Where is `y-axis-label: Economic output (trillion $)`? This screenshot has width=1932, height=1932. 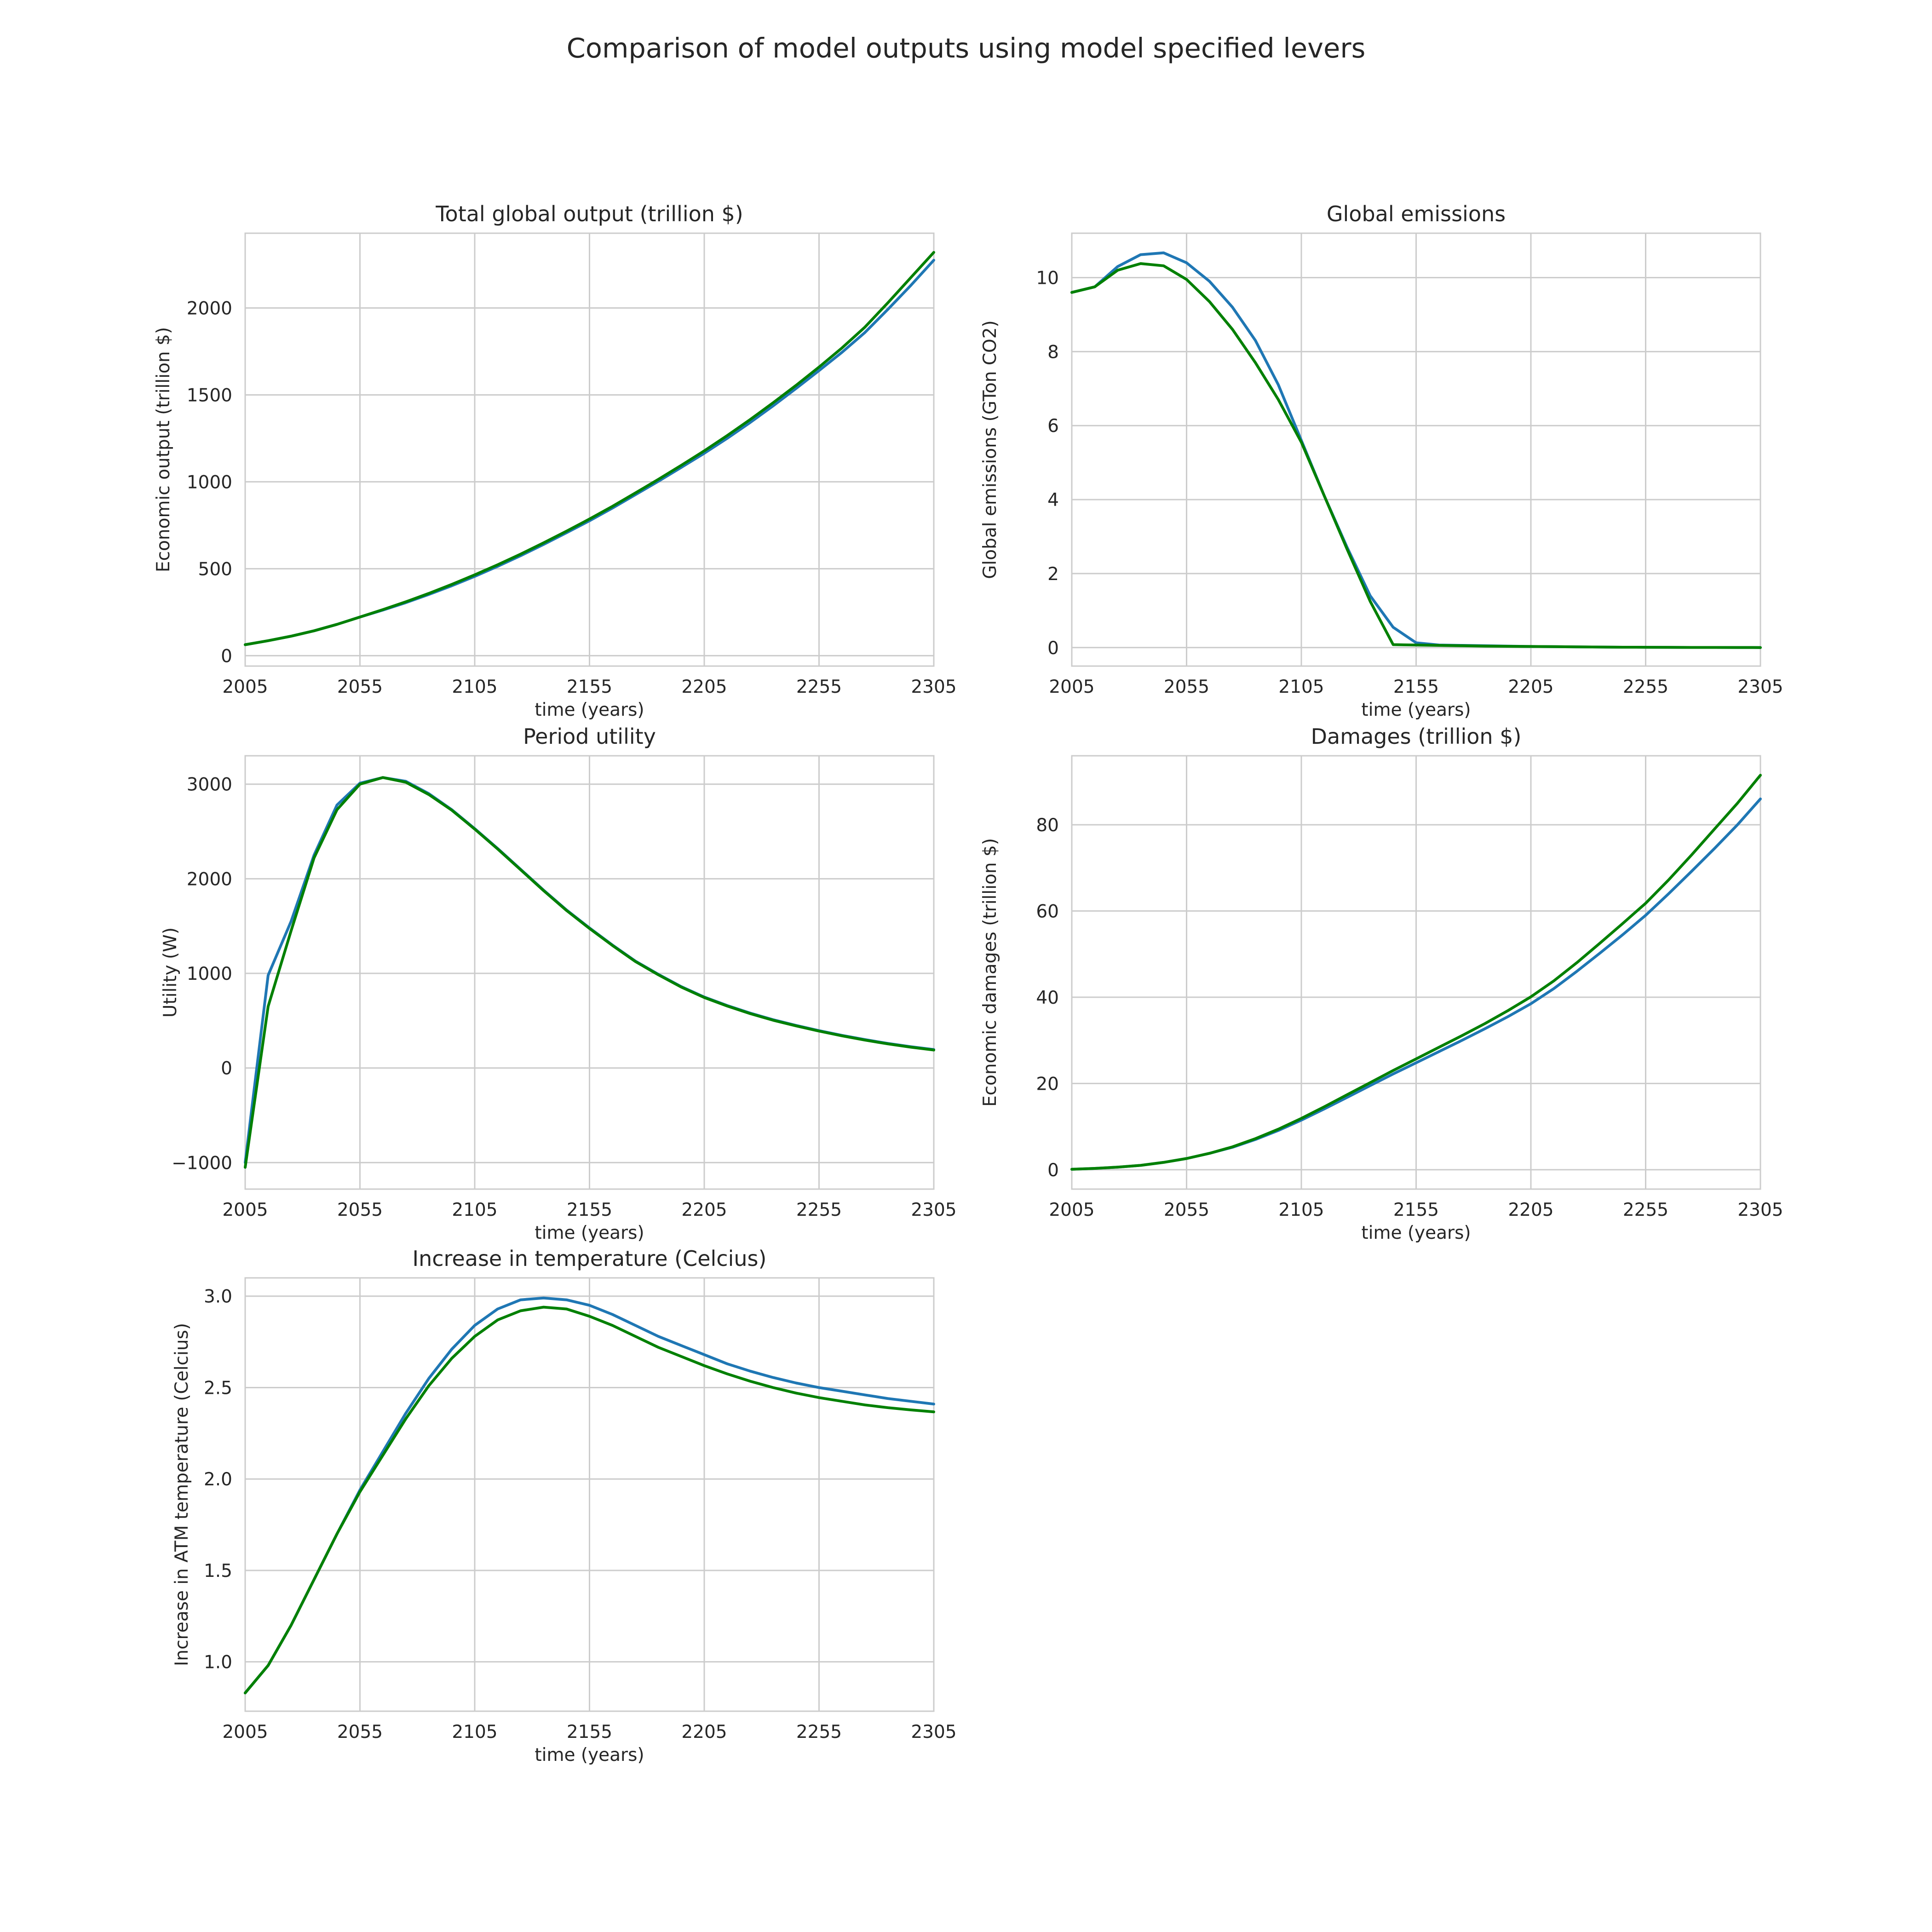 y-axis-label: Economic output (trillion $) is located at coordinates (163, 449).